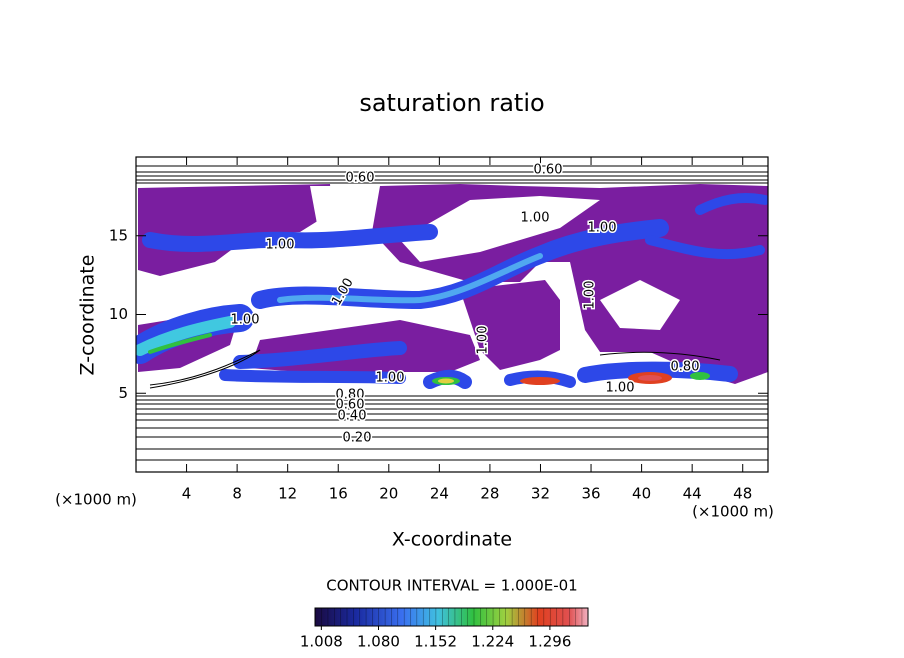  Describe the element at coordinates (357, 438) in the screenshot. I see `contour-label: 0.20` at that location.